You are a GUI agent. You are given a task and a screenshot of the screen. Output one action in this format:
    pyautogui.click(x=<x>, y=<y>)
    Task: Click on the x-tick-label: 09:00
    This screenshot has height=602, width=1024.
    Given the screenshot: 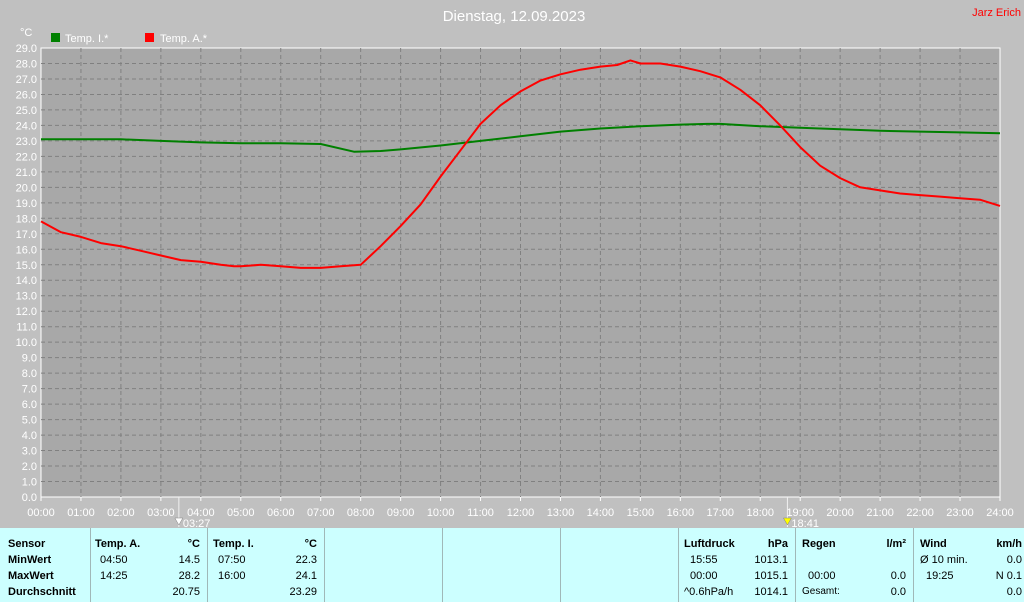 What is the action you would take?
    pyautogui.click(x=401, y=513)
    